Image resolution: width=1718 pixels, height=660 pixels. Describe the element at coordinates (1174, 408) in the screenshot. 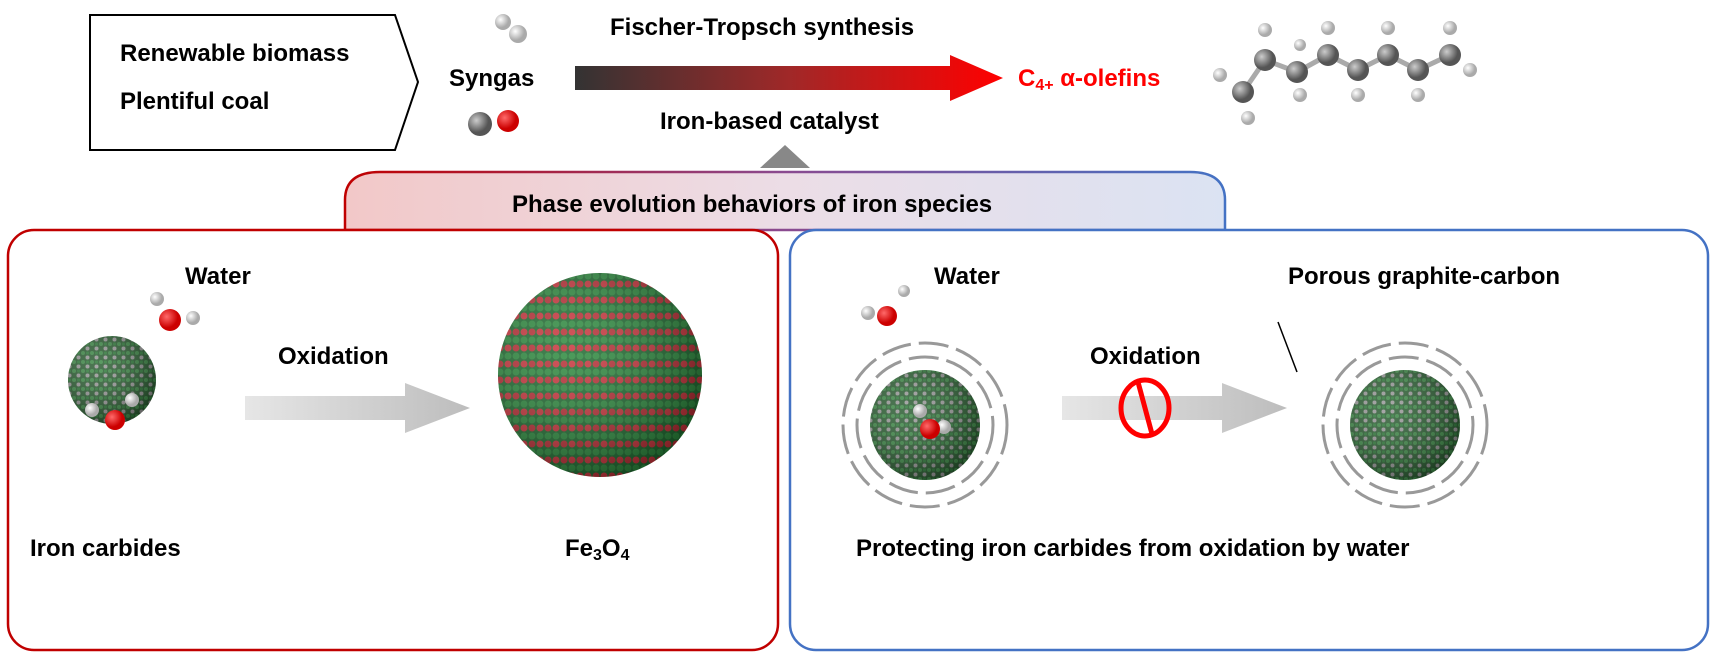

I see `blocked-oxidation-arrow` at that location.